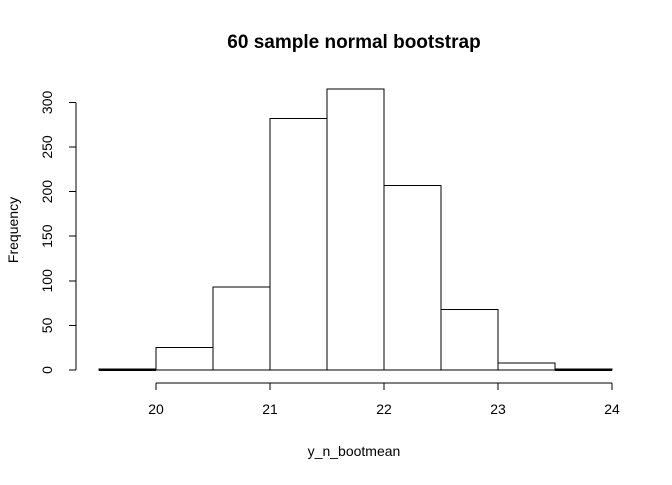 This screenshot has width=672, height=485. I want to click on y-tick-label-3: 150, so click(47, 236).